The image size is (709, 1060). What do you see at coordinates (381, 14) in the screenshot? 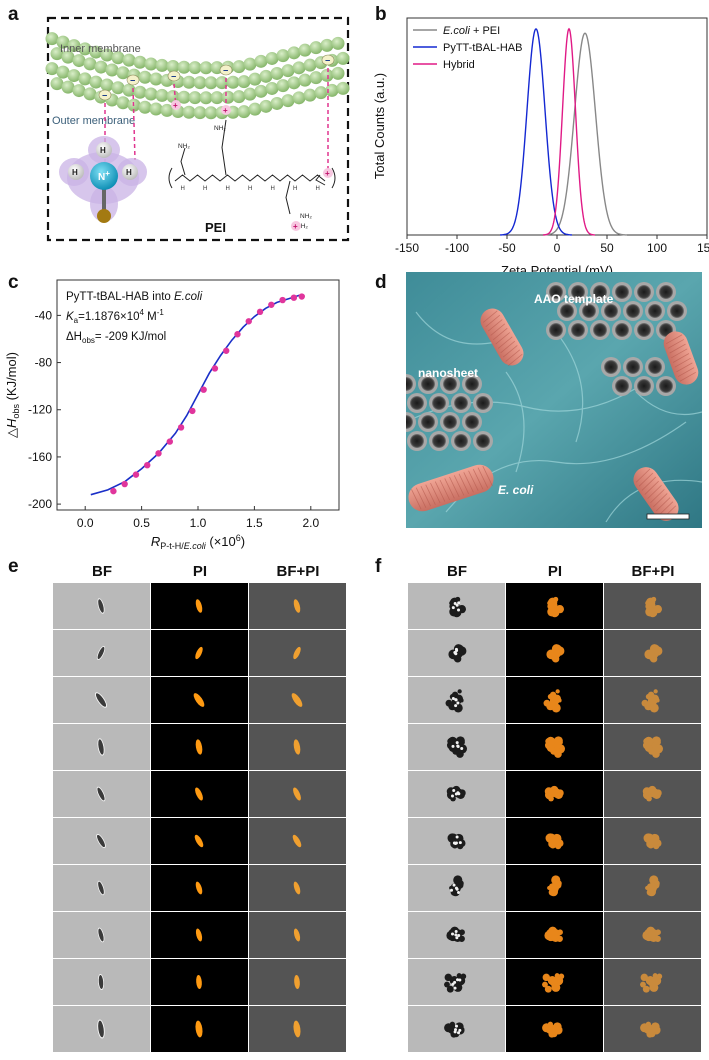
I see `panel-b-letter: b` at bounding box center [381, 14].